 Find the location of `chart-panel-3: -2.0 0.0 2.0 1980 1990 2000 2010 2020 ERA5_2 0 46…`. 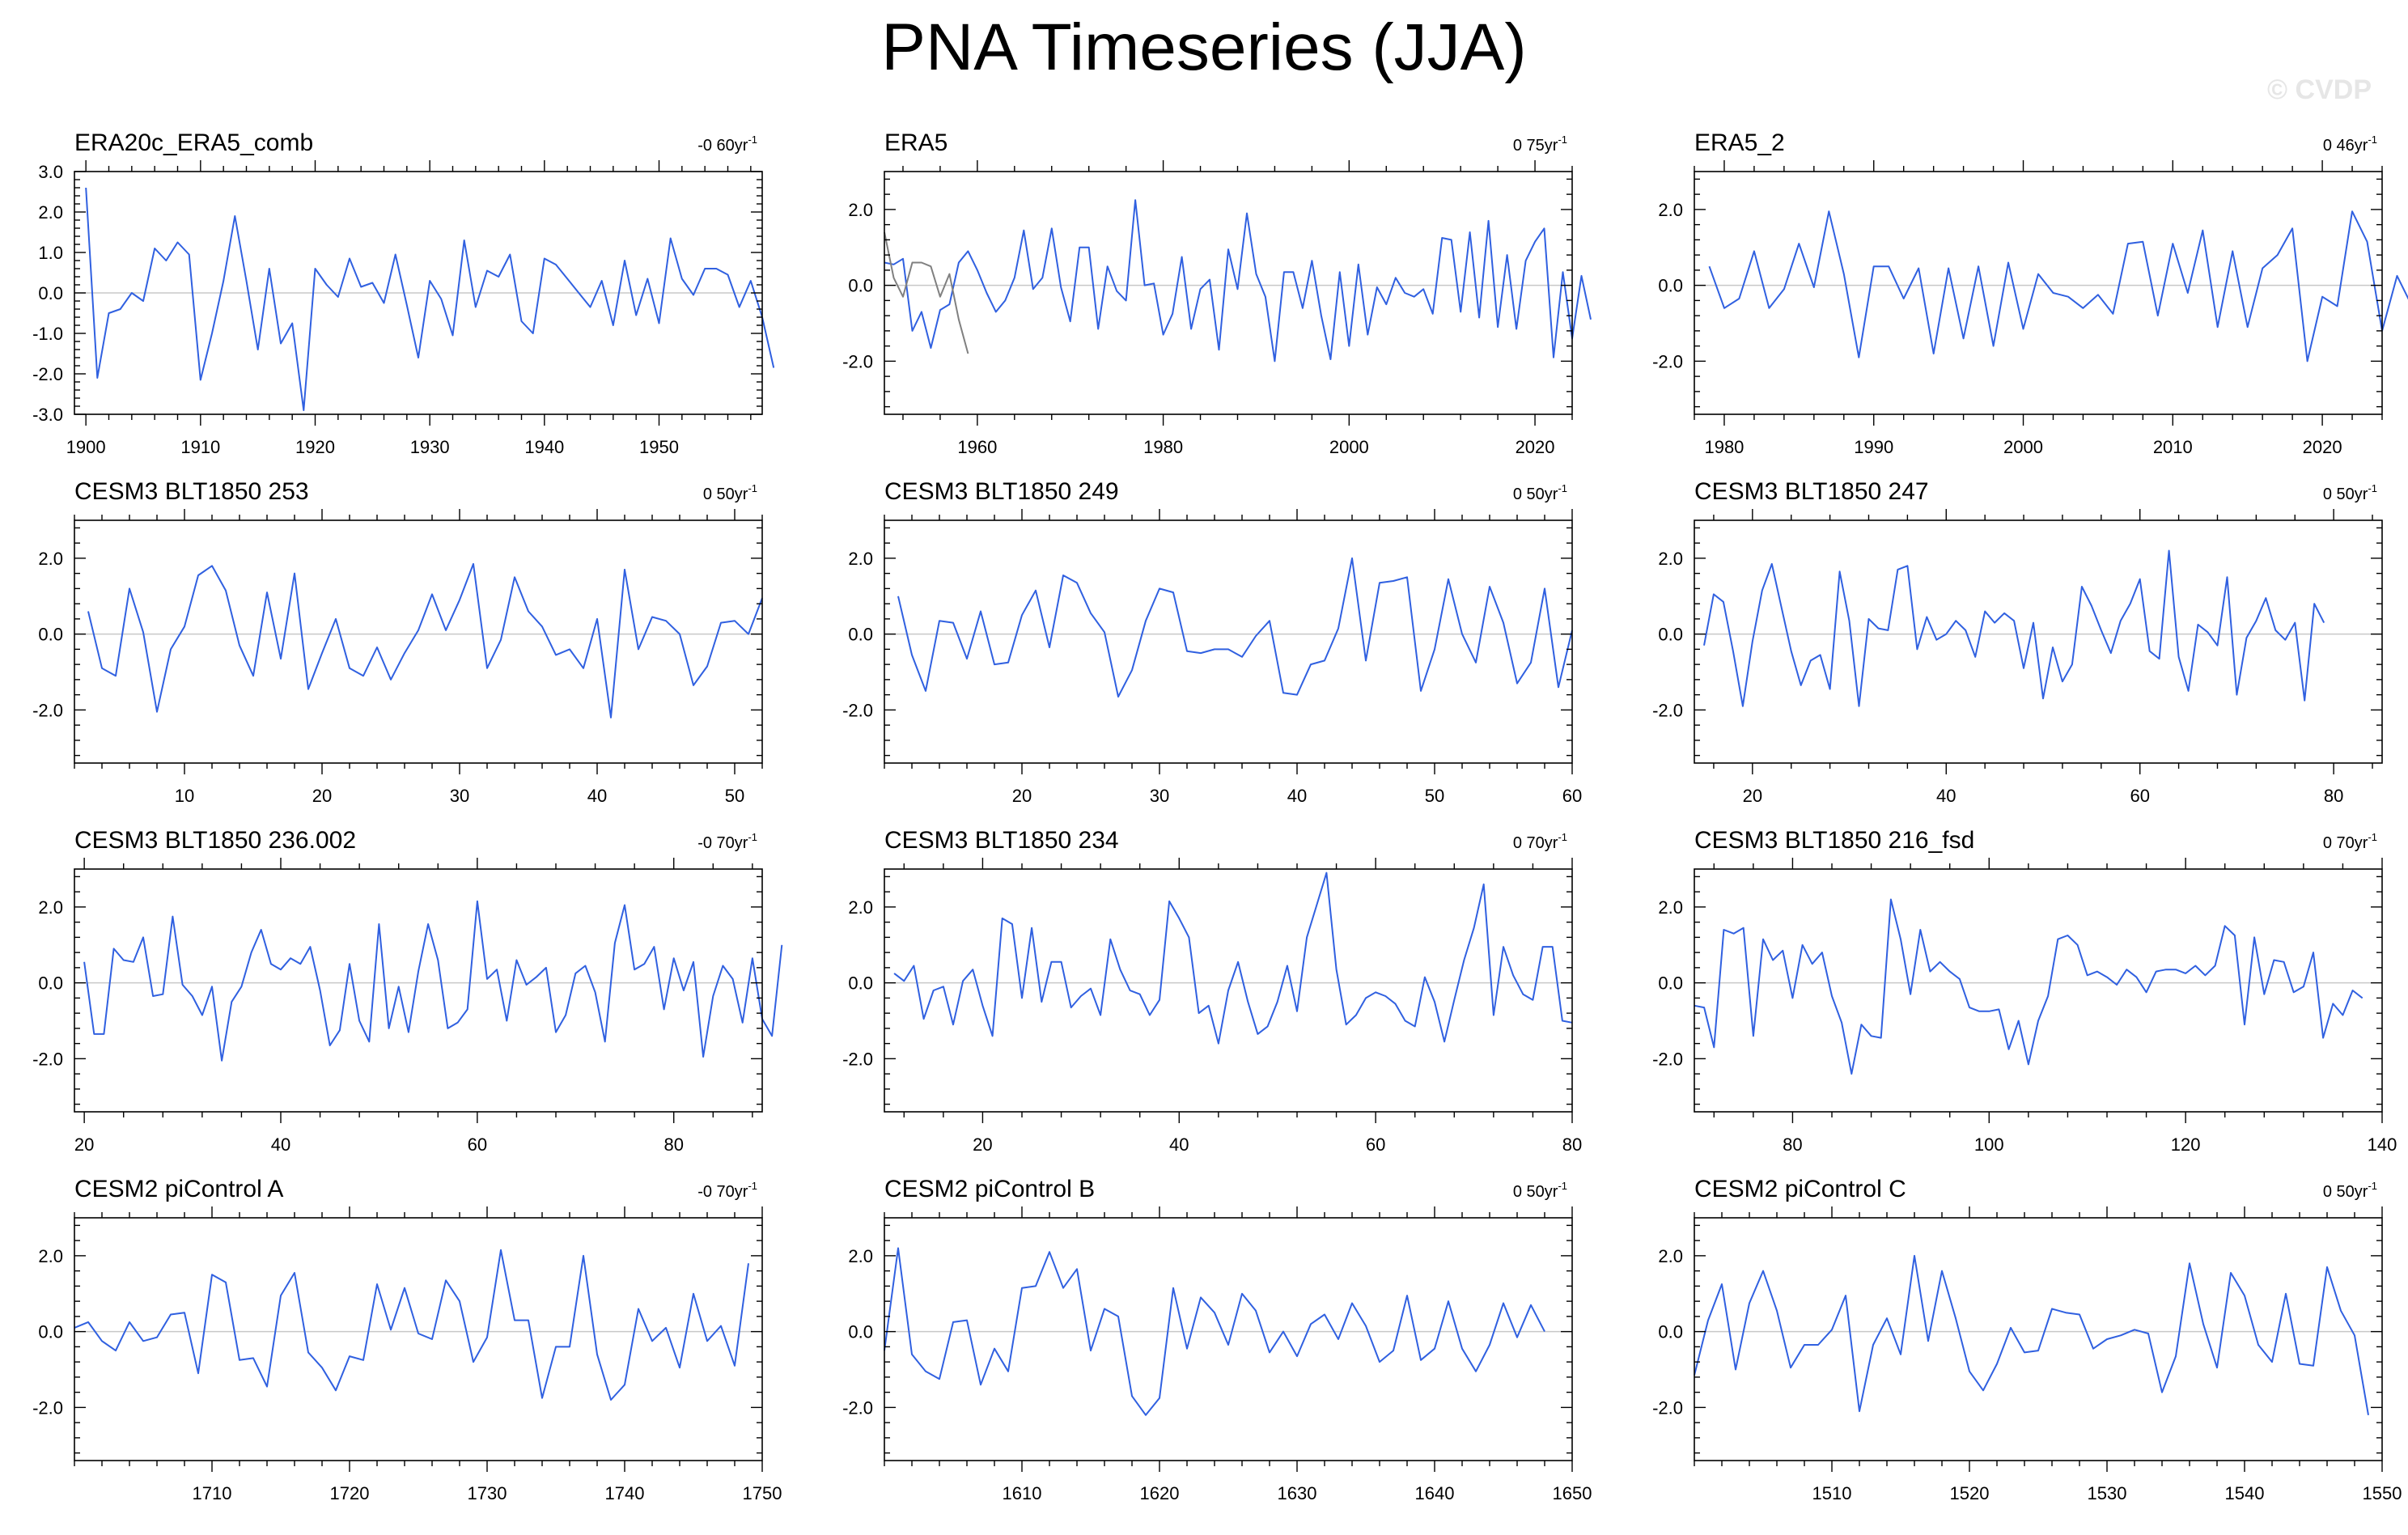

chart-panel-3: -2.0 0.0 2.0 1980 1990 2000 2010 2020 ERA5_2 0 46… is located at coordinates (2030, 293).